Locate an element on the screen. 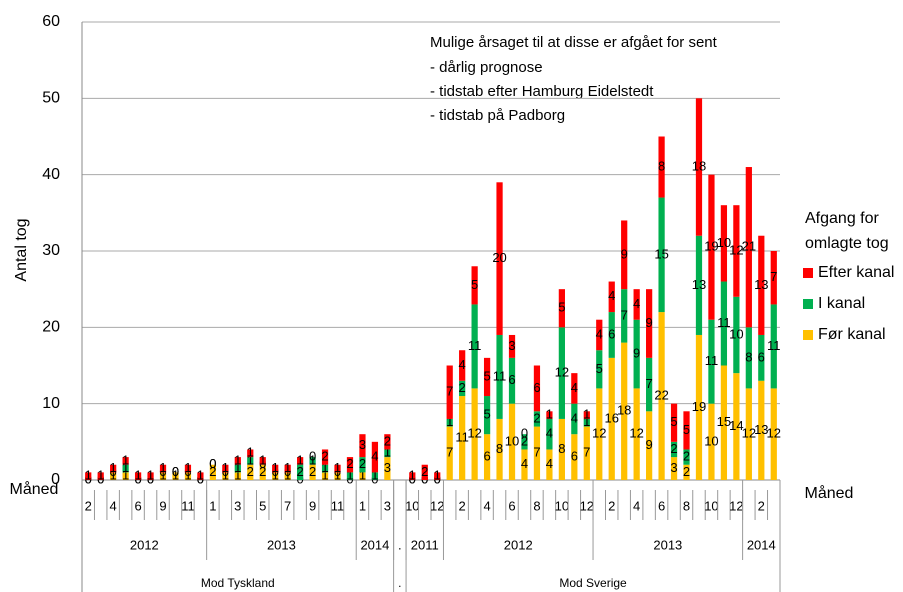  data-label: 16 is located at coordinates (611, 417).